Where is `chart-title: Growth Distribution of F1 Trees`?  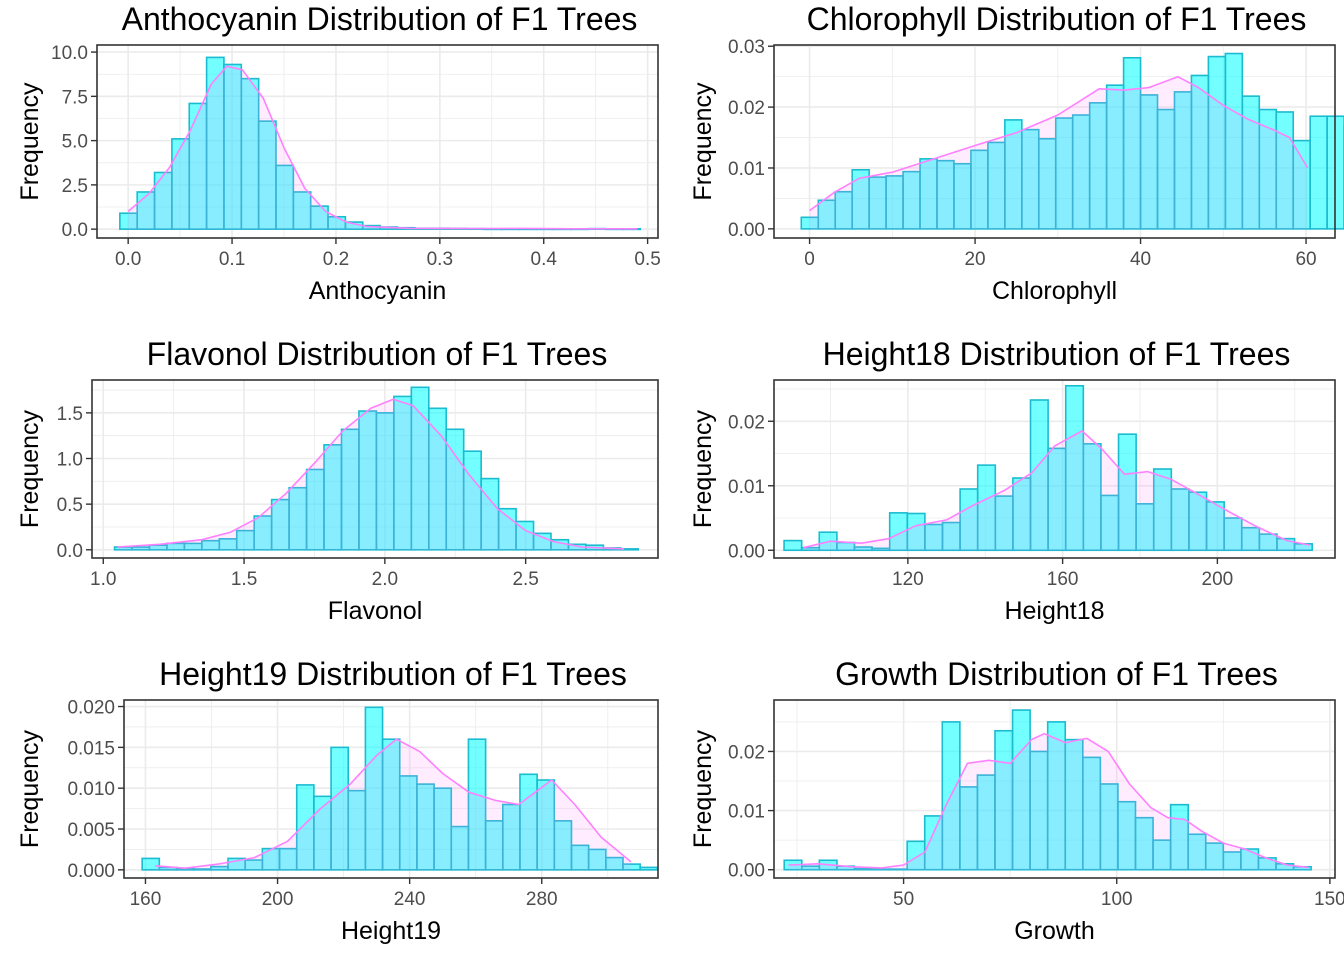
chart-title: Growth Distribution of F1 Trees is located at coordinates (1056, 674).